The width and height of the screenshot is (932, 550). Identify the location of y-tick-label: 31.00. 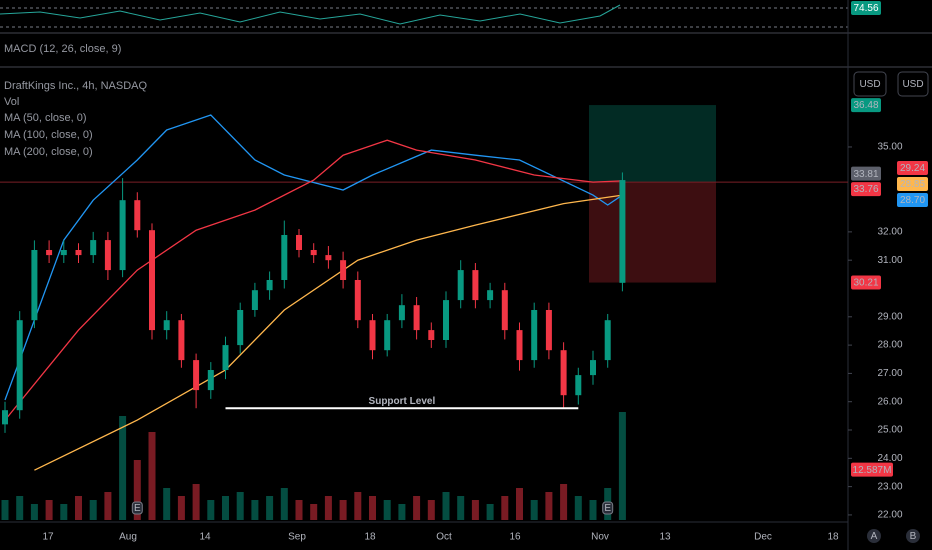
(889, 260).